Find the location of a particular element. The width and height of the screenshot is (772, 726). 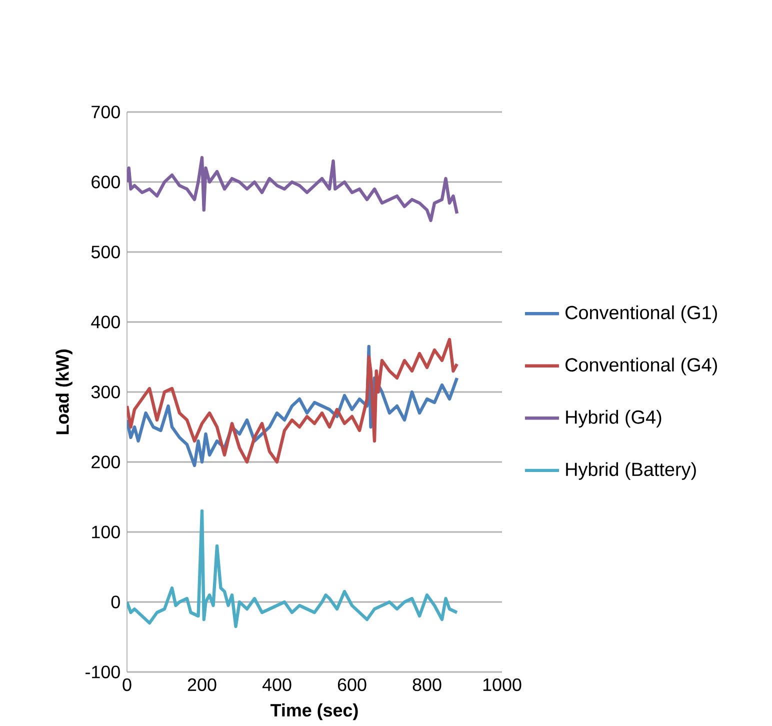

y-tick-label: 700 is located at coordinates (106, 112).